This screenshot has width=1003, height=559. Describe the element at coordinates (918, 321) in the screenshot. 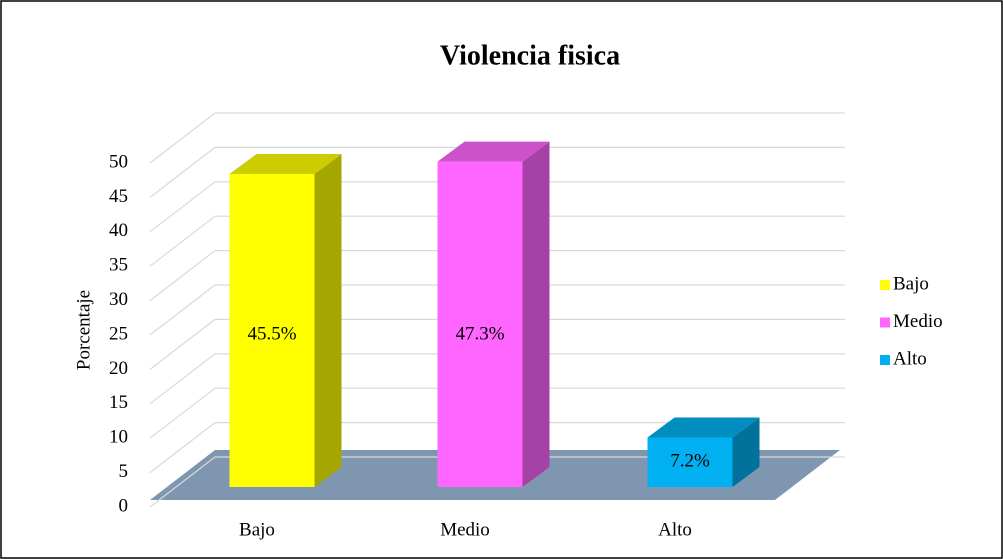

I see `legend-label: Medio` at that location.